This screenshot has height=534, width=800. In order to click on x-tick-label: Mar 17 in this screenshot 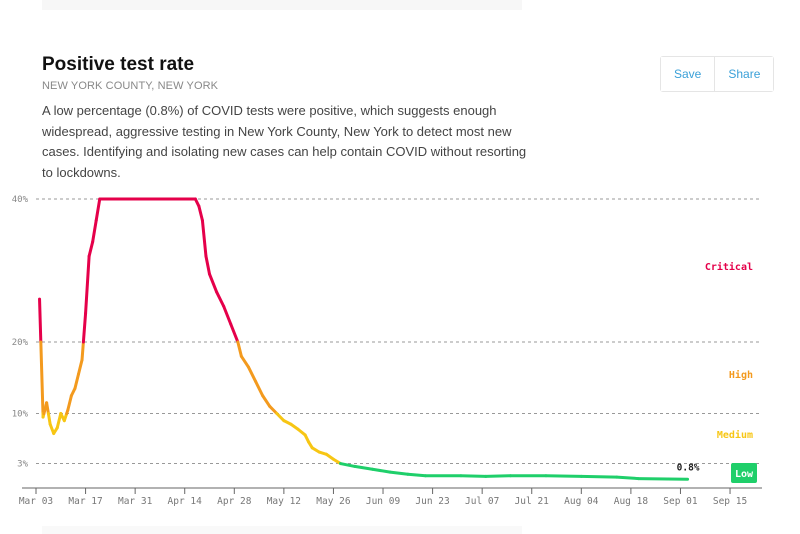, I will do `click(85, 501)`.